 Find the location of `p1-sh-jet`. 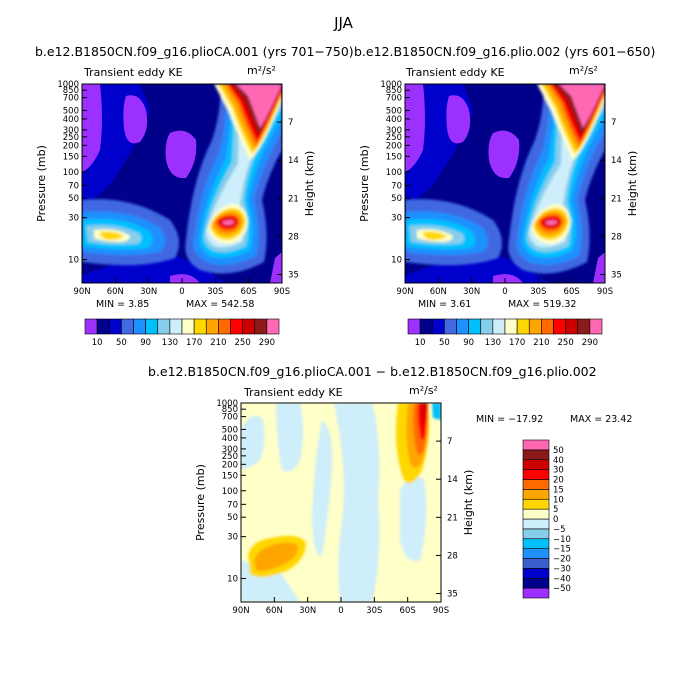

p1-sh-jet is located at coordinates (233, 179).